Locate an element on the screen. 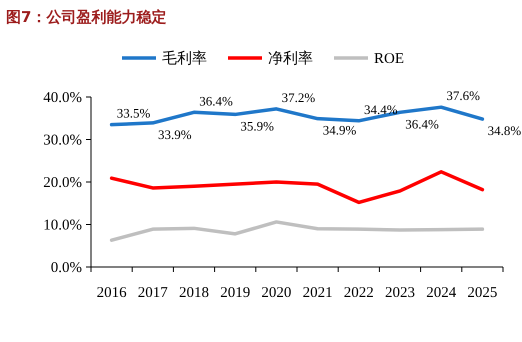 The width and height of the screenshot is (522, 342). data-label: 33.9% is located at coordinates (175, 134).